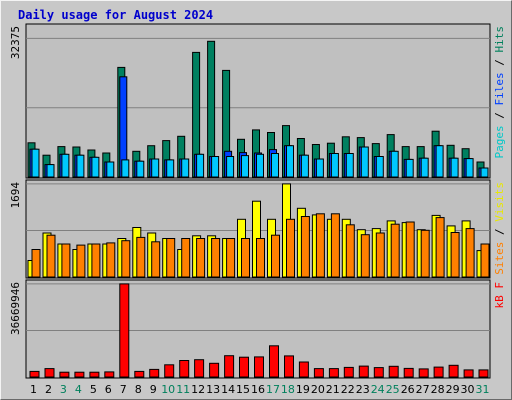 The width and height of the screenshot is (512, 400). Describe the element at coordinates (499, 88) in the screenshot. I see `legend-item-2: Files` at that location.